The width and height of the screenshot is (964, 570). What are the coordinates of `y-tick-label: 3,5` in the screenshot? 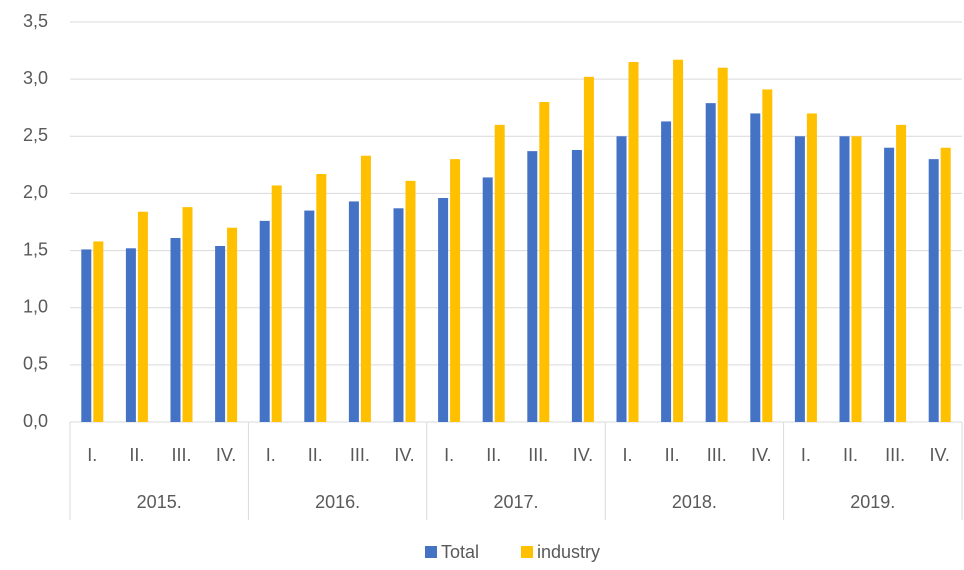 It's located at (35, 21).